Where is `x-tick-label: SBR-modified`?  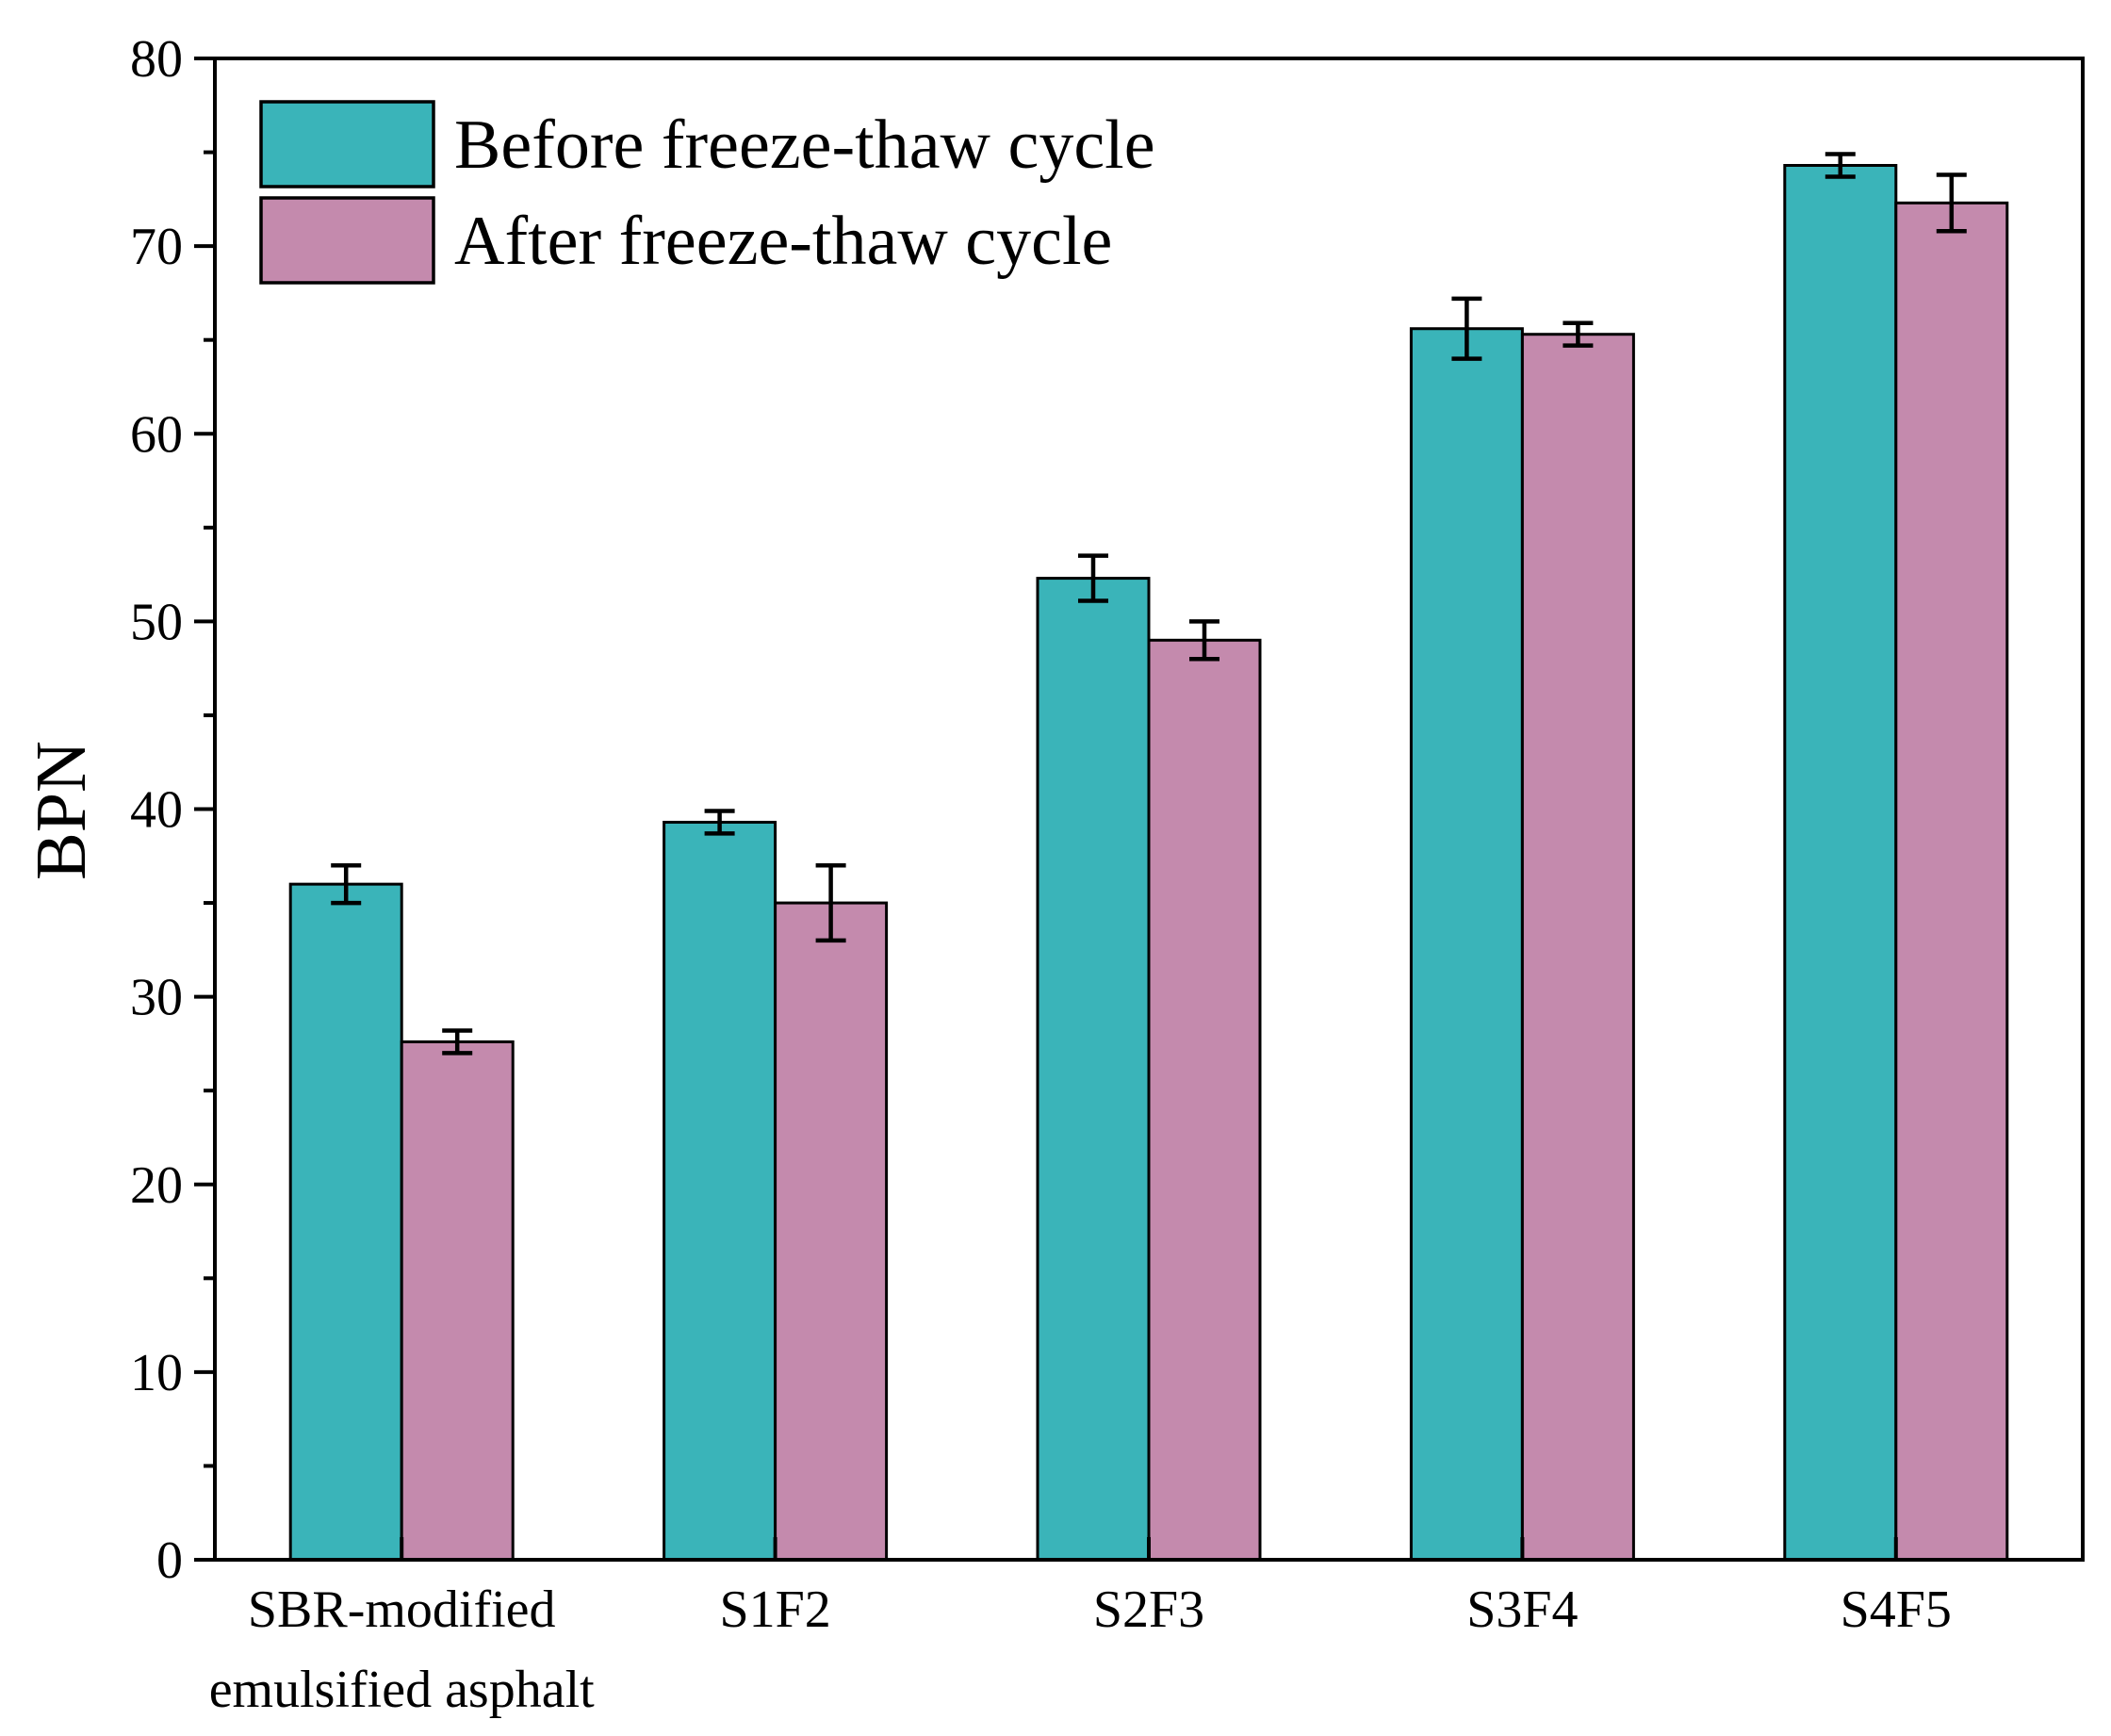
x-tick-label: SBR-modified is located at coordinates (402, 1609).